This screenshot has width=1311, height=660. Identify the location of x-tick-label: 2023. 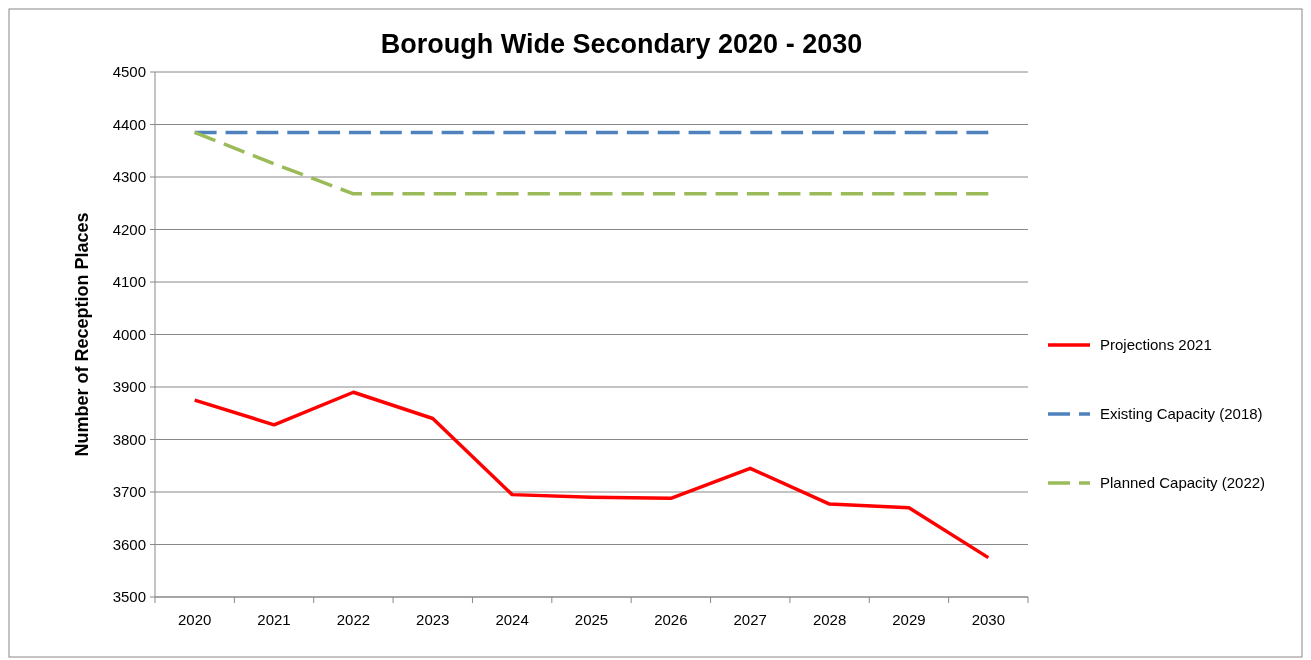
(433, 619).